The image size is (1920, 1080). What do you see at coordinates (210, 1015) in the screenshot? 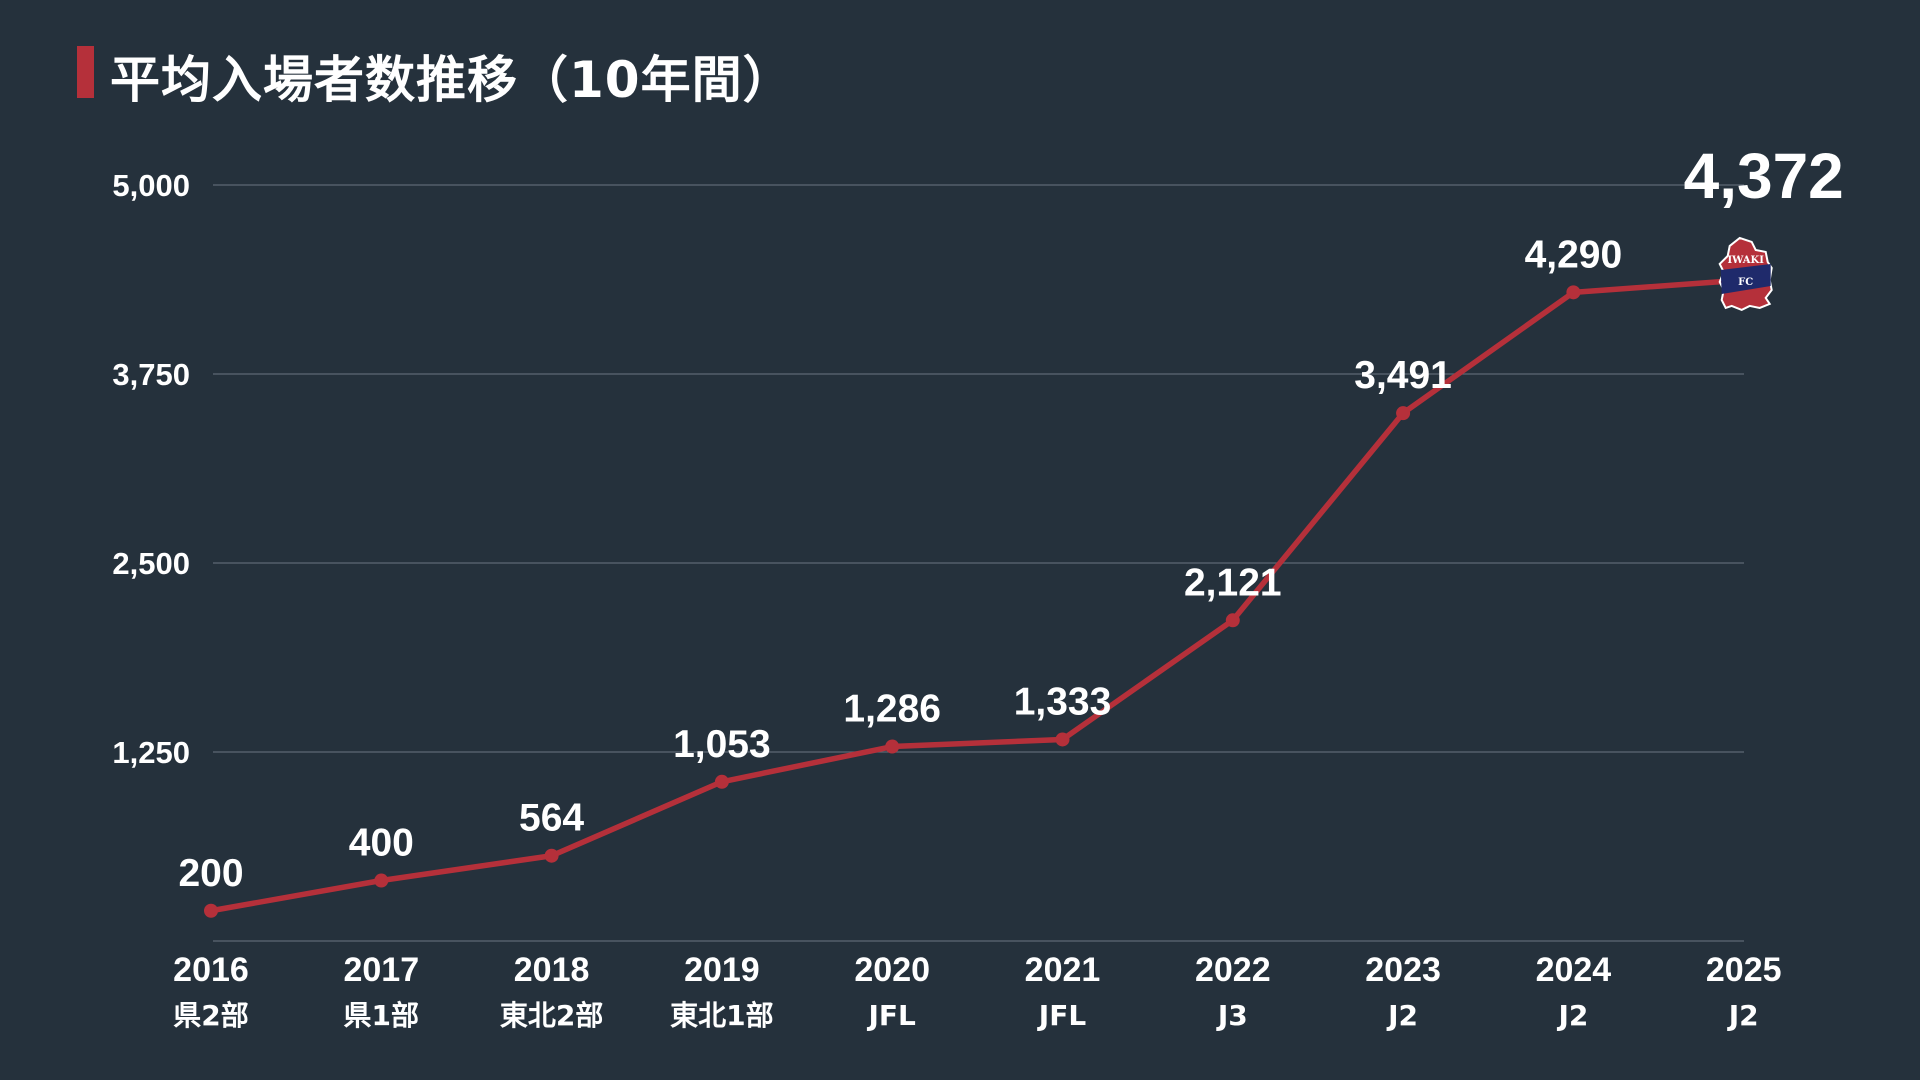
I see `x-tick-league-label: 県2部` at bounding box center [210, 1015].